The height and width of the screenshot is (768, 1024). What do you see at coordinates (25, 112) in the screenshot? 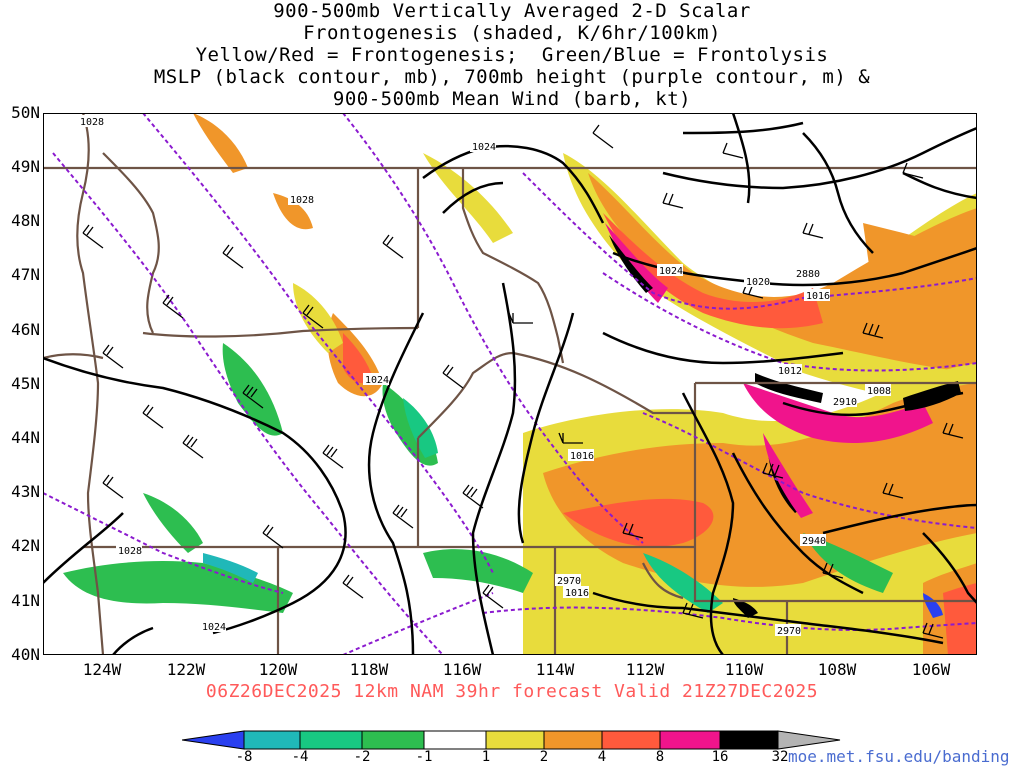
I see `lat-label-50n: 50N` at bounding box center [25, 112].